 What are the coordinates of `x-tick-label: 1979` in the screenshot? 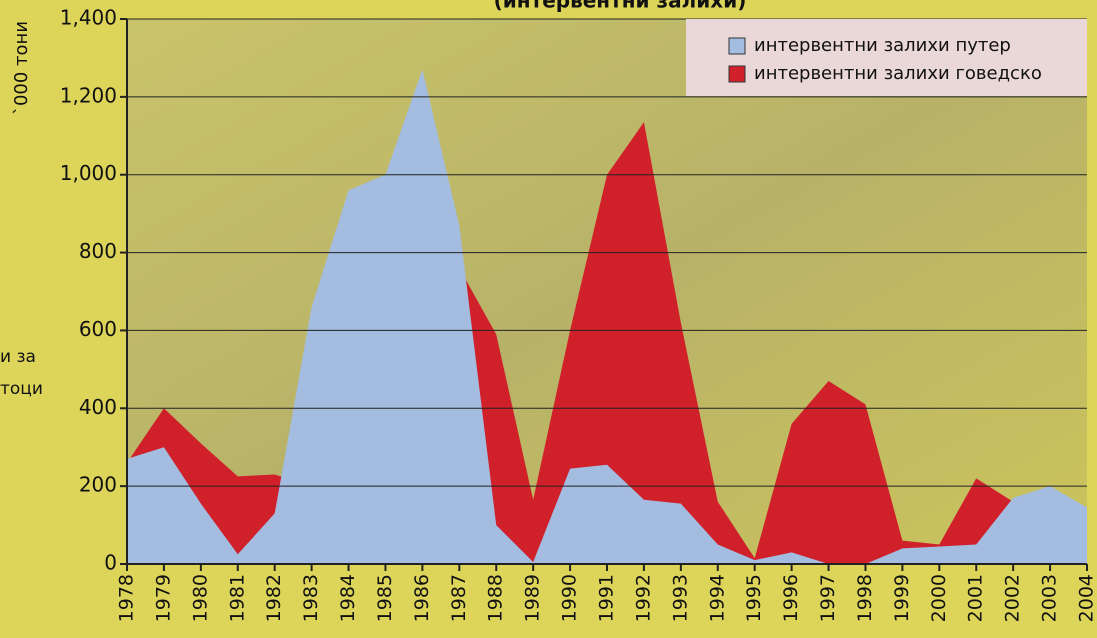 It's located at (163, 598).